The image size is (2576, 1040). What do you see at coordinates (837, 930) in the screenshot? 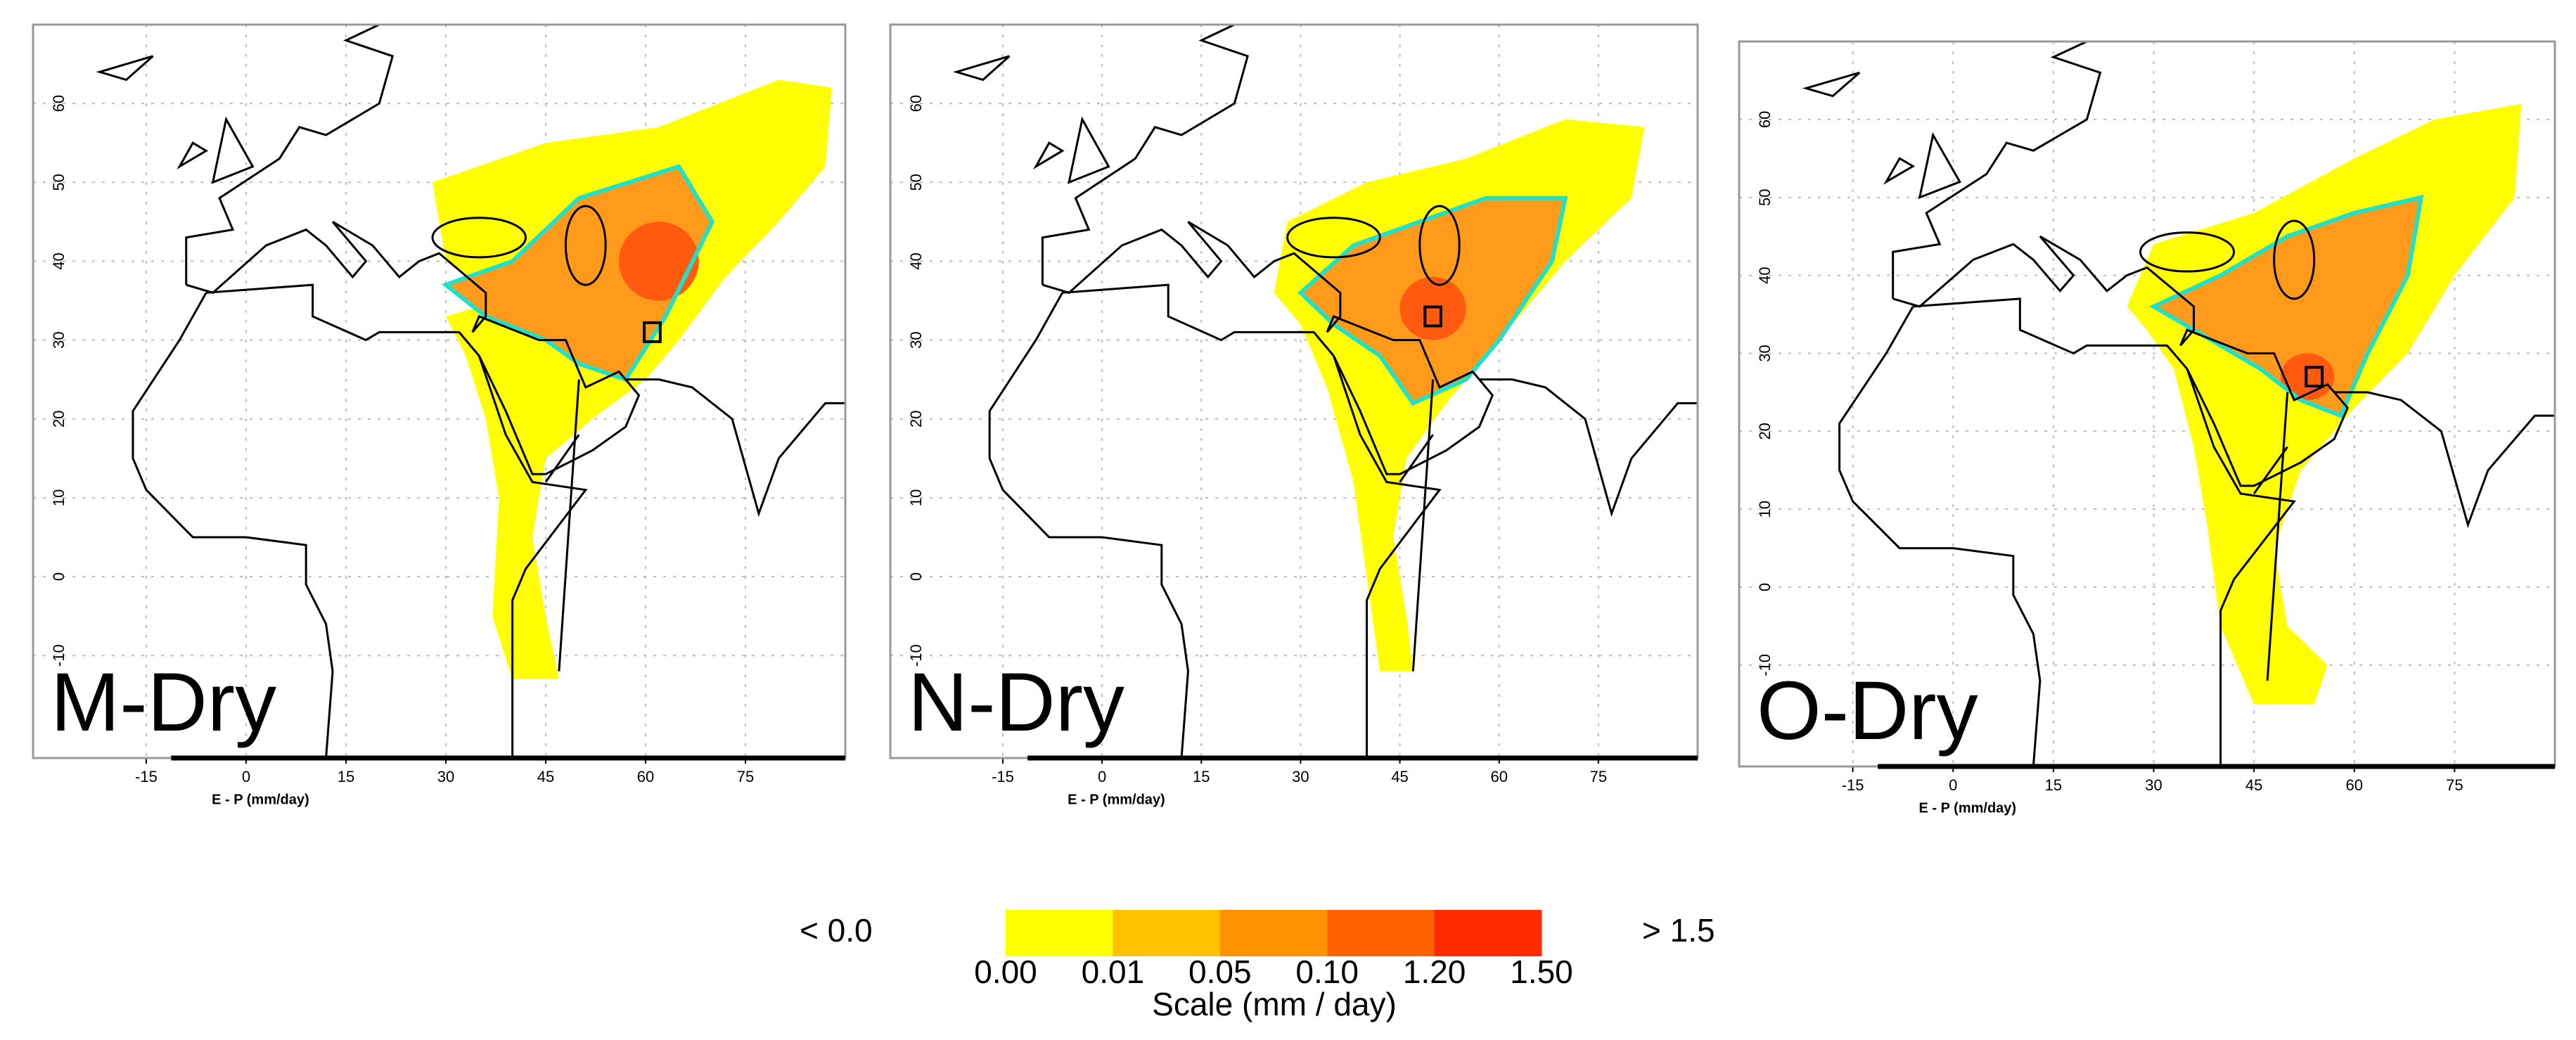
I see `colorbar-under-label: < 0.0` at bounding box center [837, 930].